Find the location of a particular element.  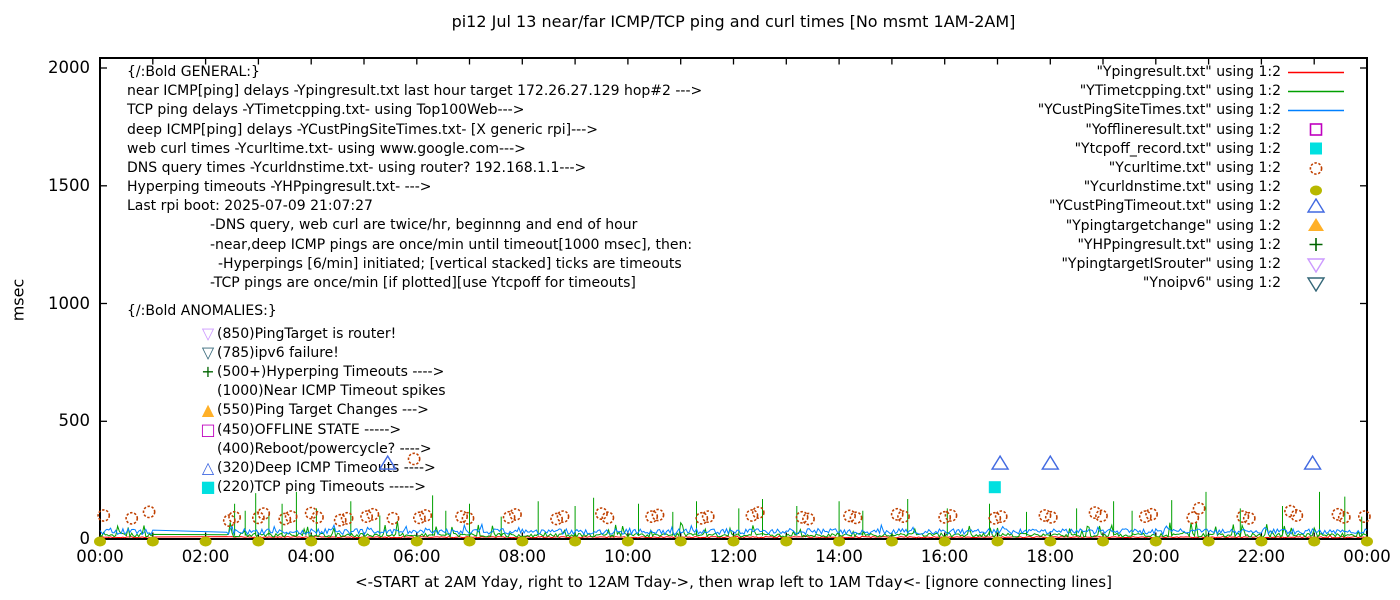

legend-marker-triangle-up-filled is located at coordinates (1316, 225).